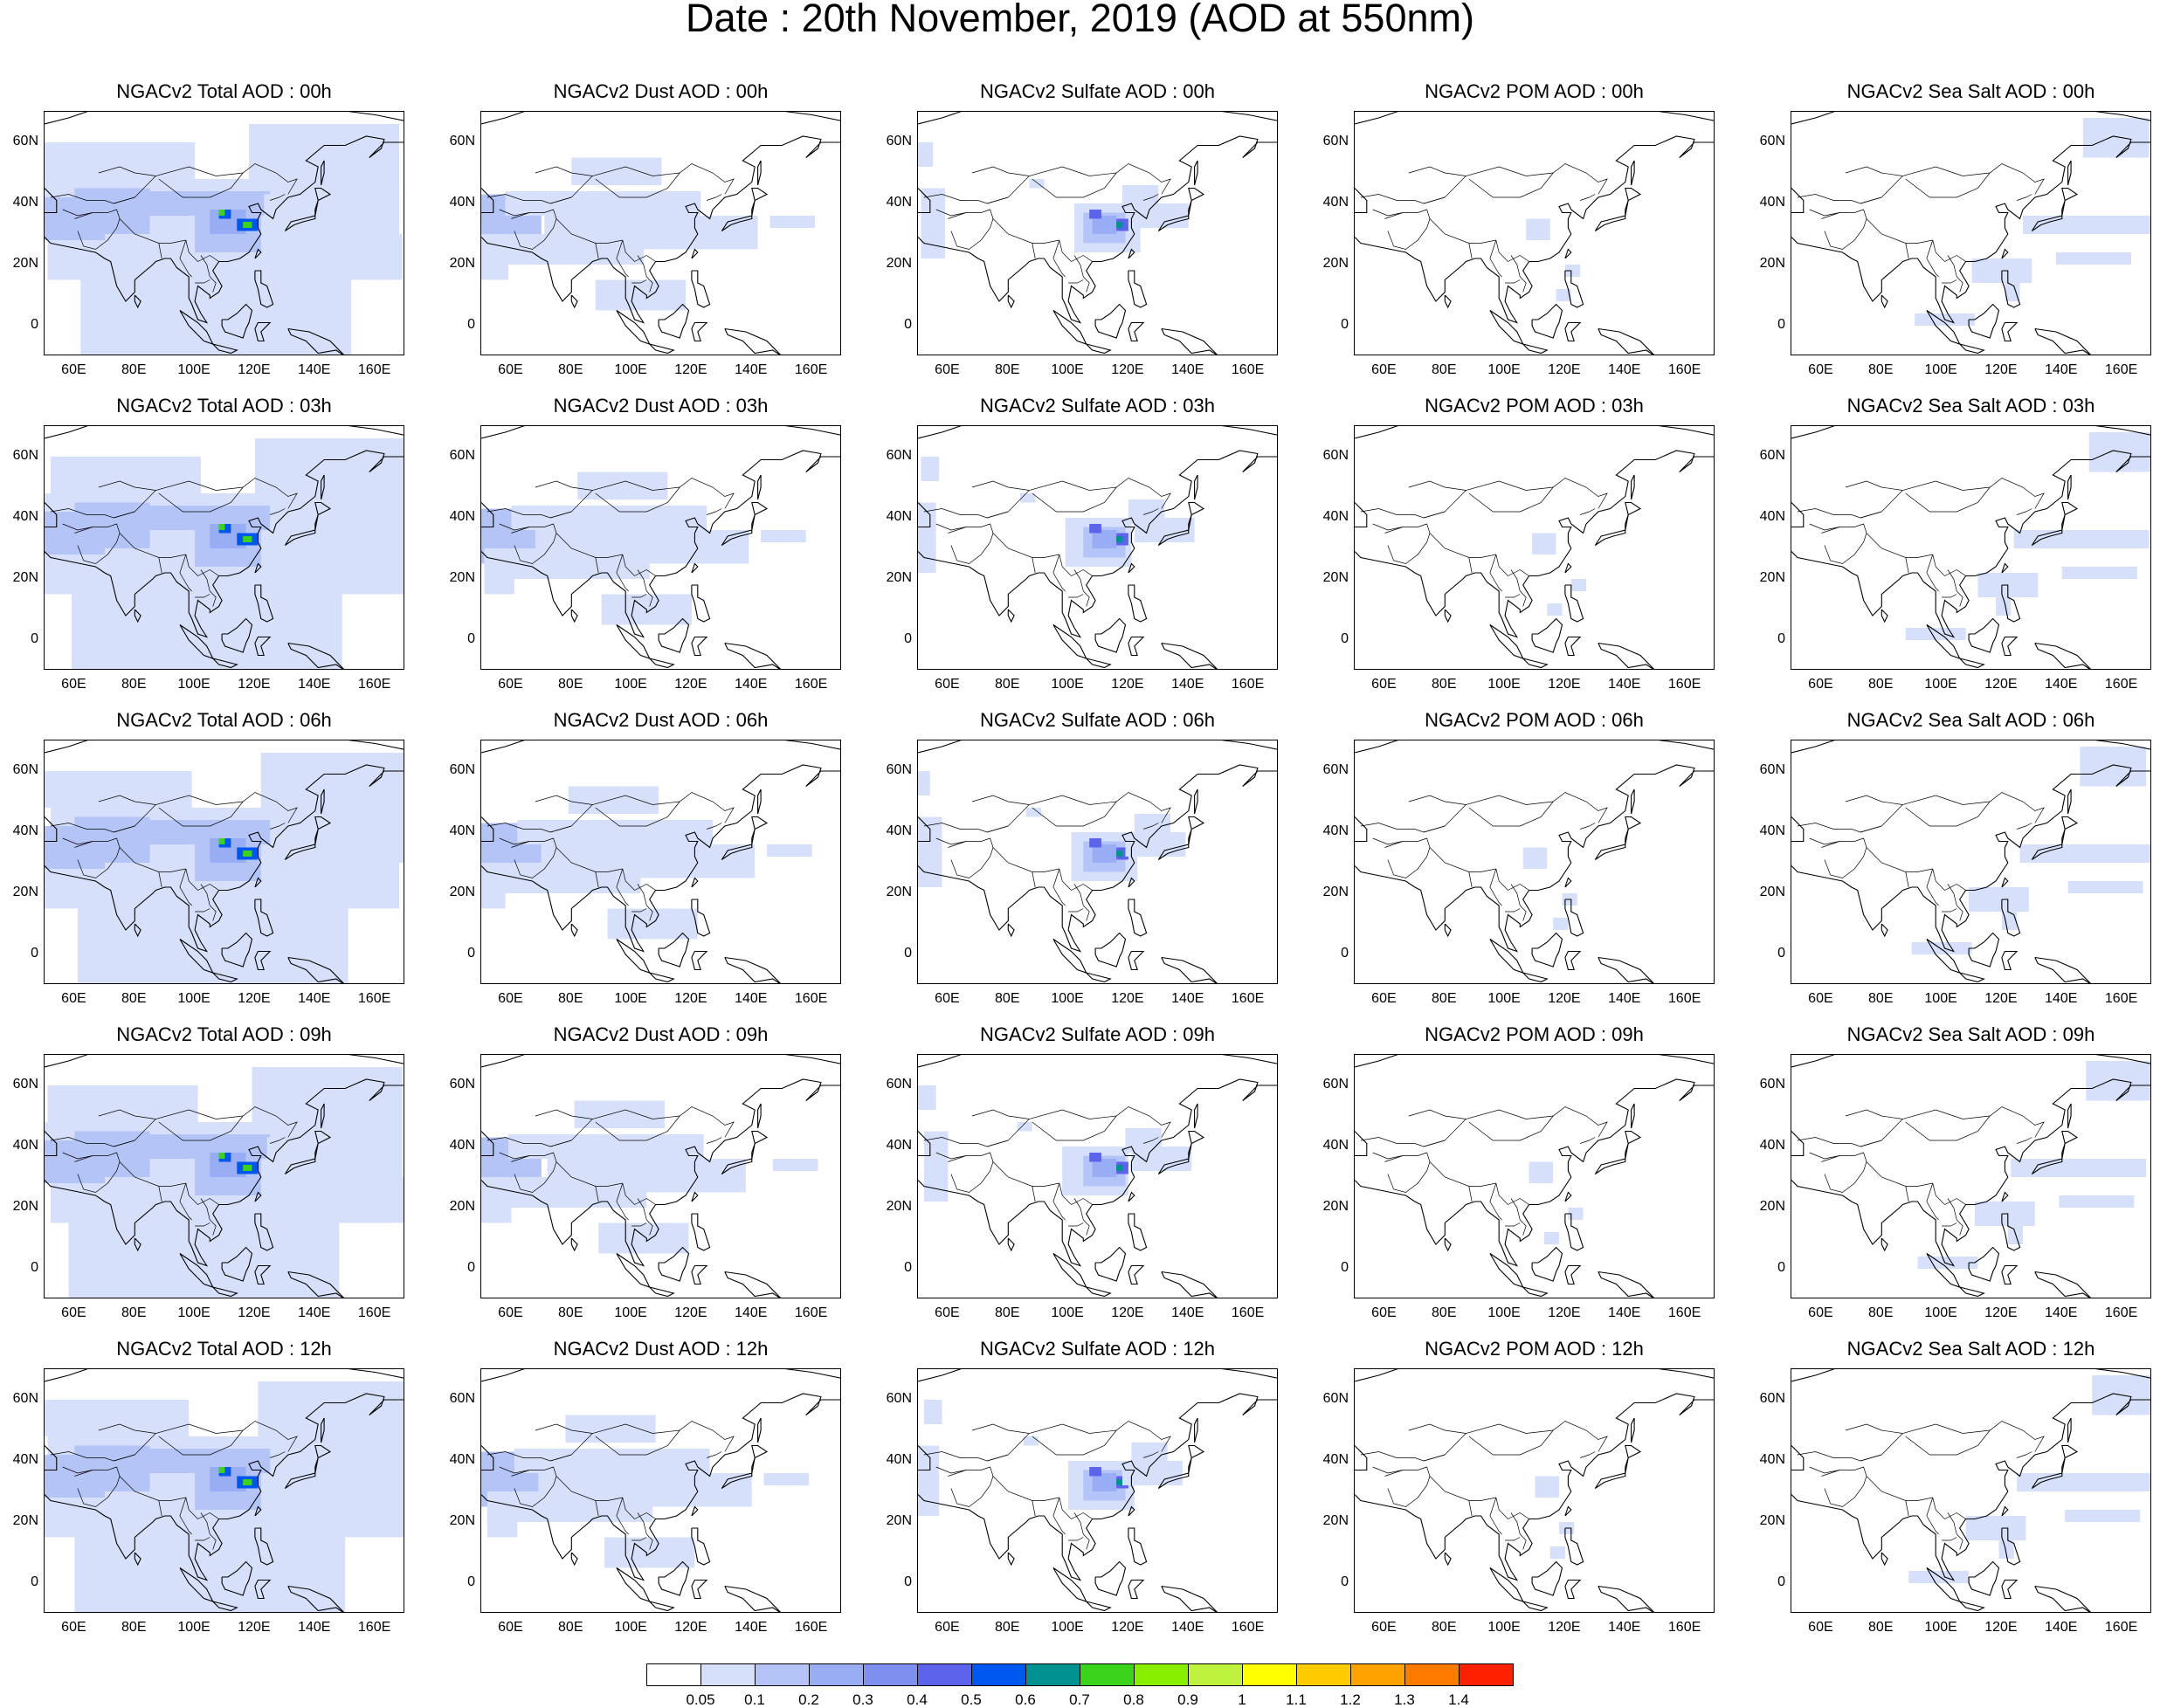  What do you see at coordinates (899, 263) in the screenshot?
I see `y-tick-label: 20N` at bounding box center [899, 263].